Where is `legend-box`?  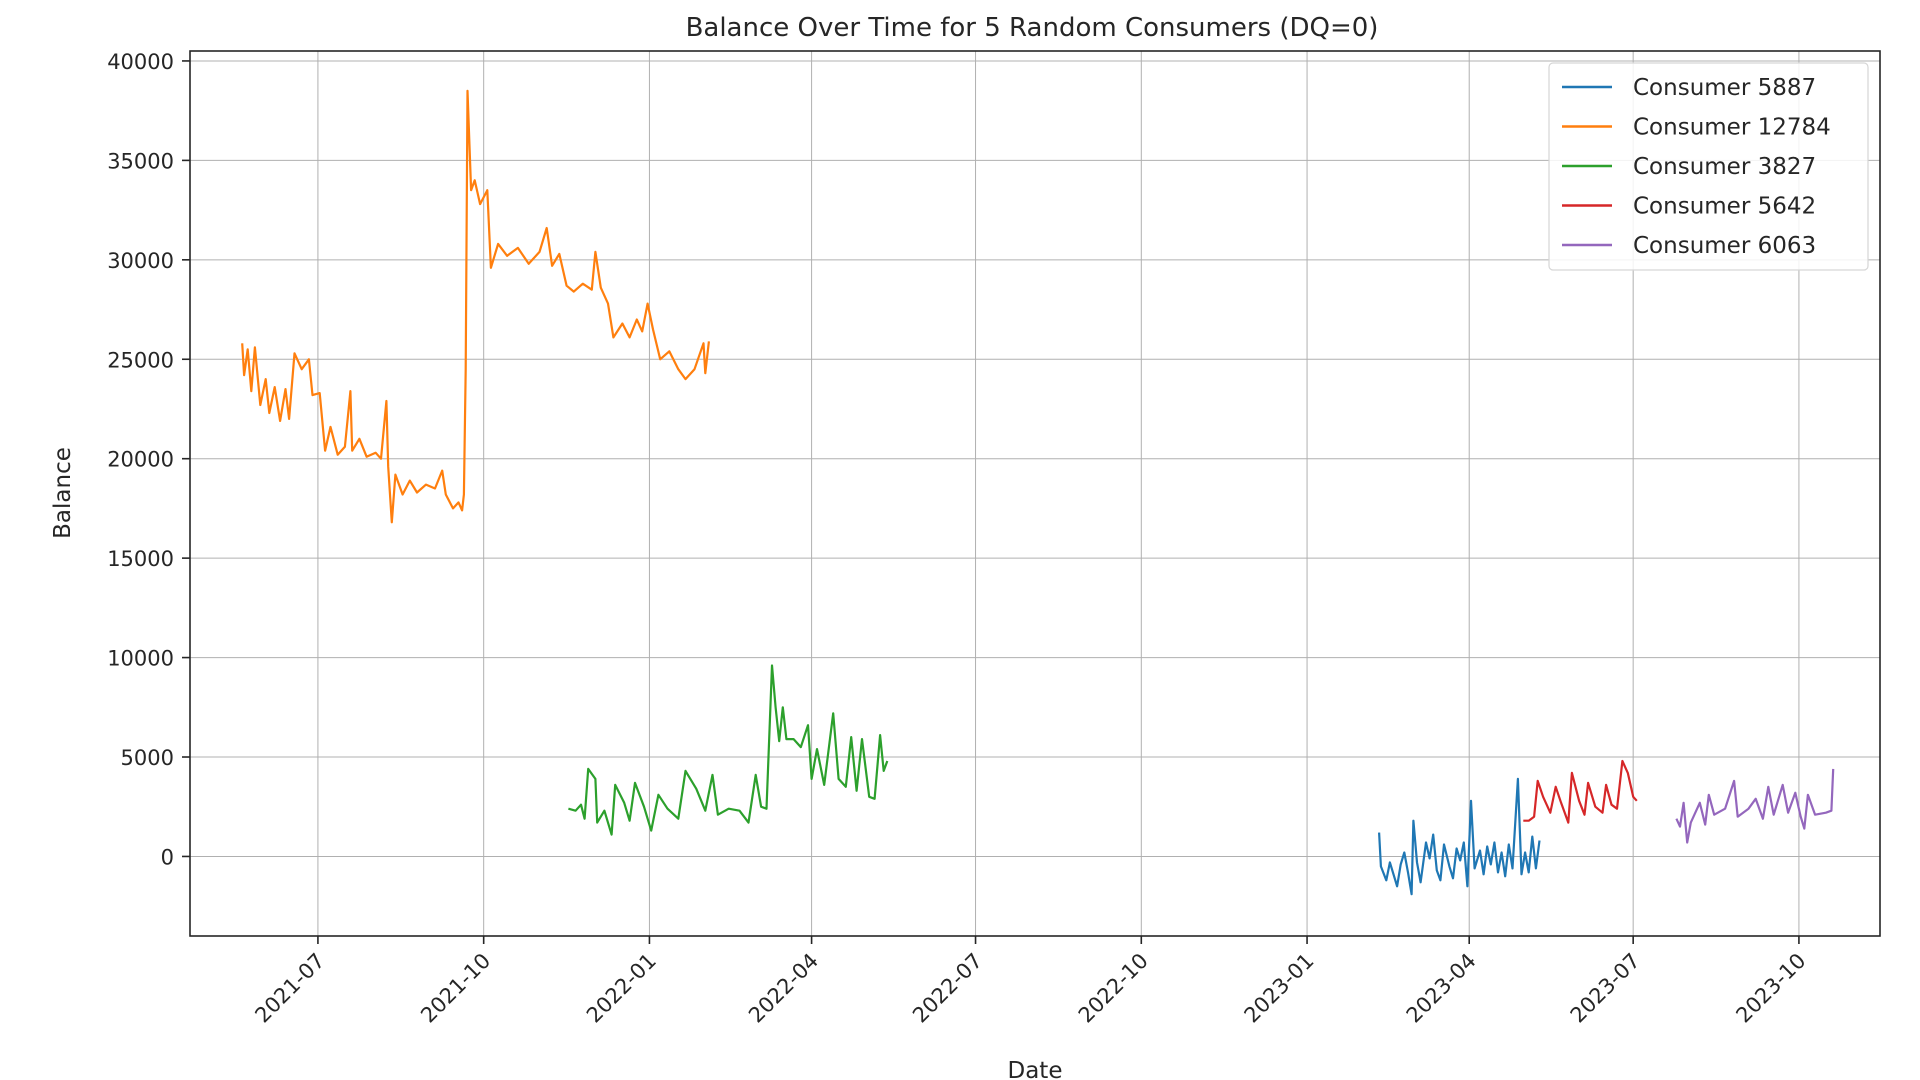 legend-box is located at coordinates (1708, 166).